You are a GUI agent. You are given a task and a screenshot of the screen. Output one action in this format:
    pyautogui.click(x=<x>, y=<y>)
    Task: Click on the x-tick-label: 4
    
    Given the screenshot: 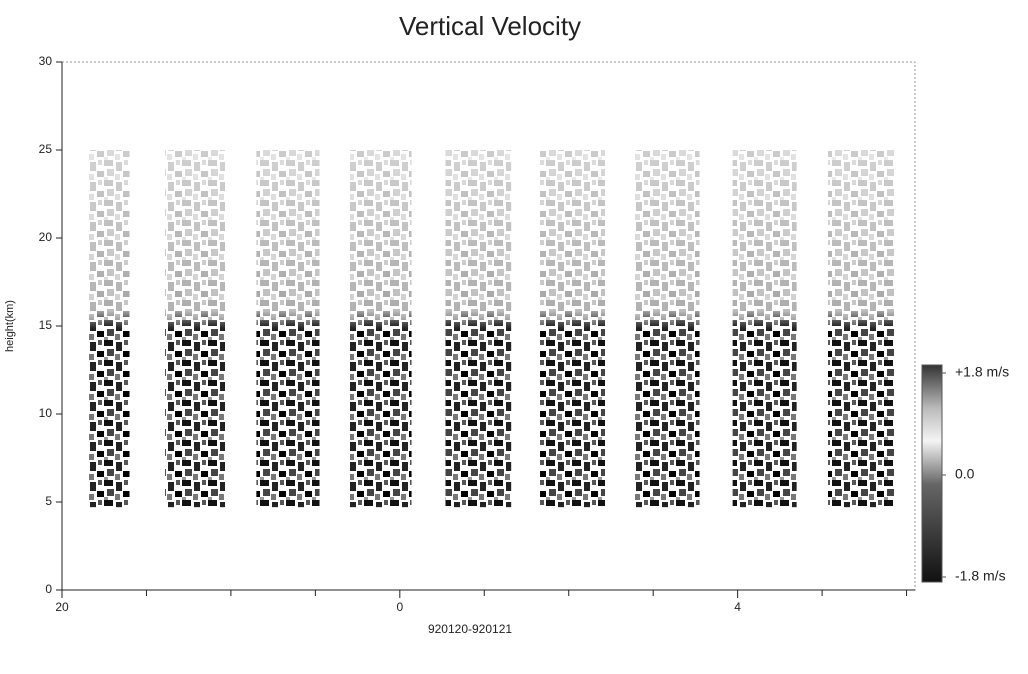 What is the action you would take?
    pyautogui.click(x=737, y=607)
    